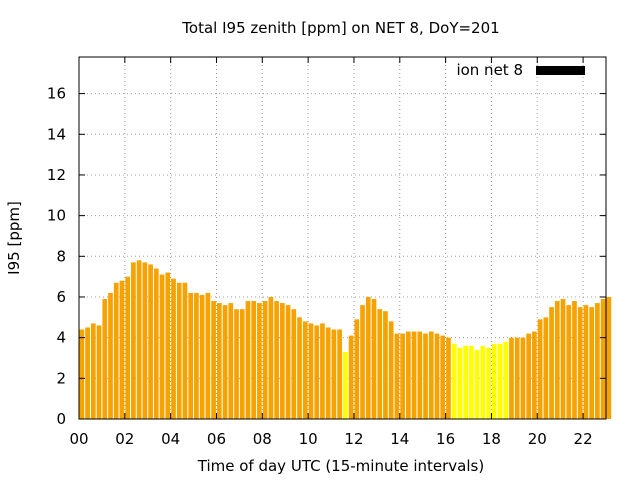  Describe the element at coordinates (330, 439) in the screenshot. I see `x-tick-labels: 00 02 04 06 08 10 12 14 16 18 20 22` at that location.